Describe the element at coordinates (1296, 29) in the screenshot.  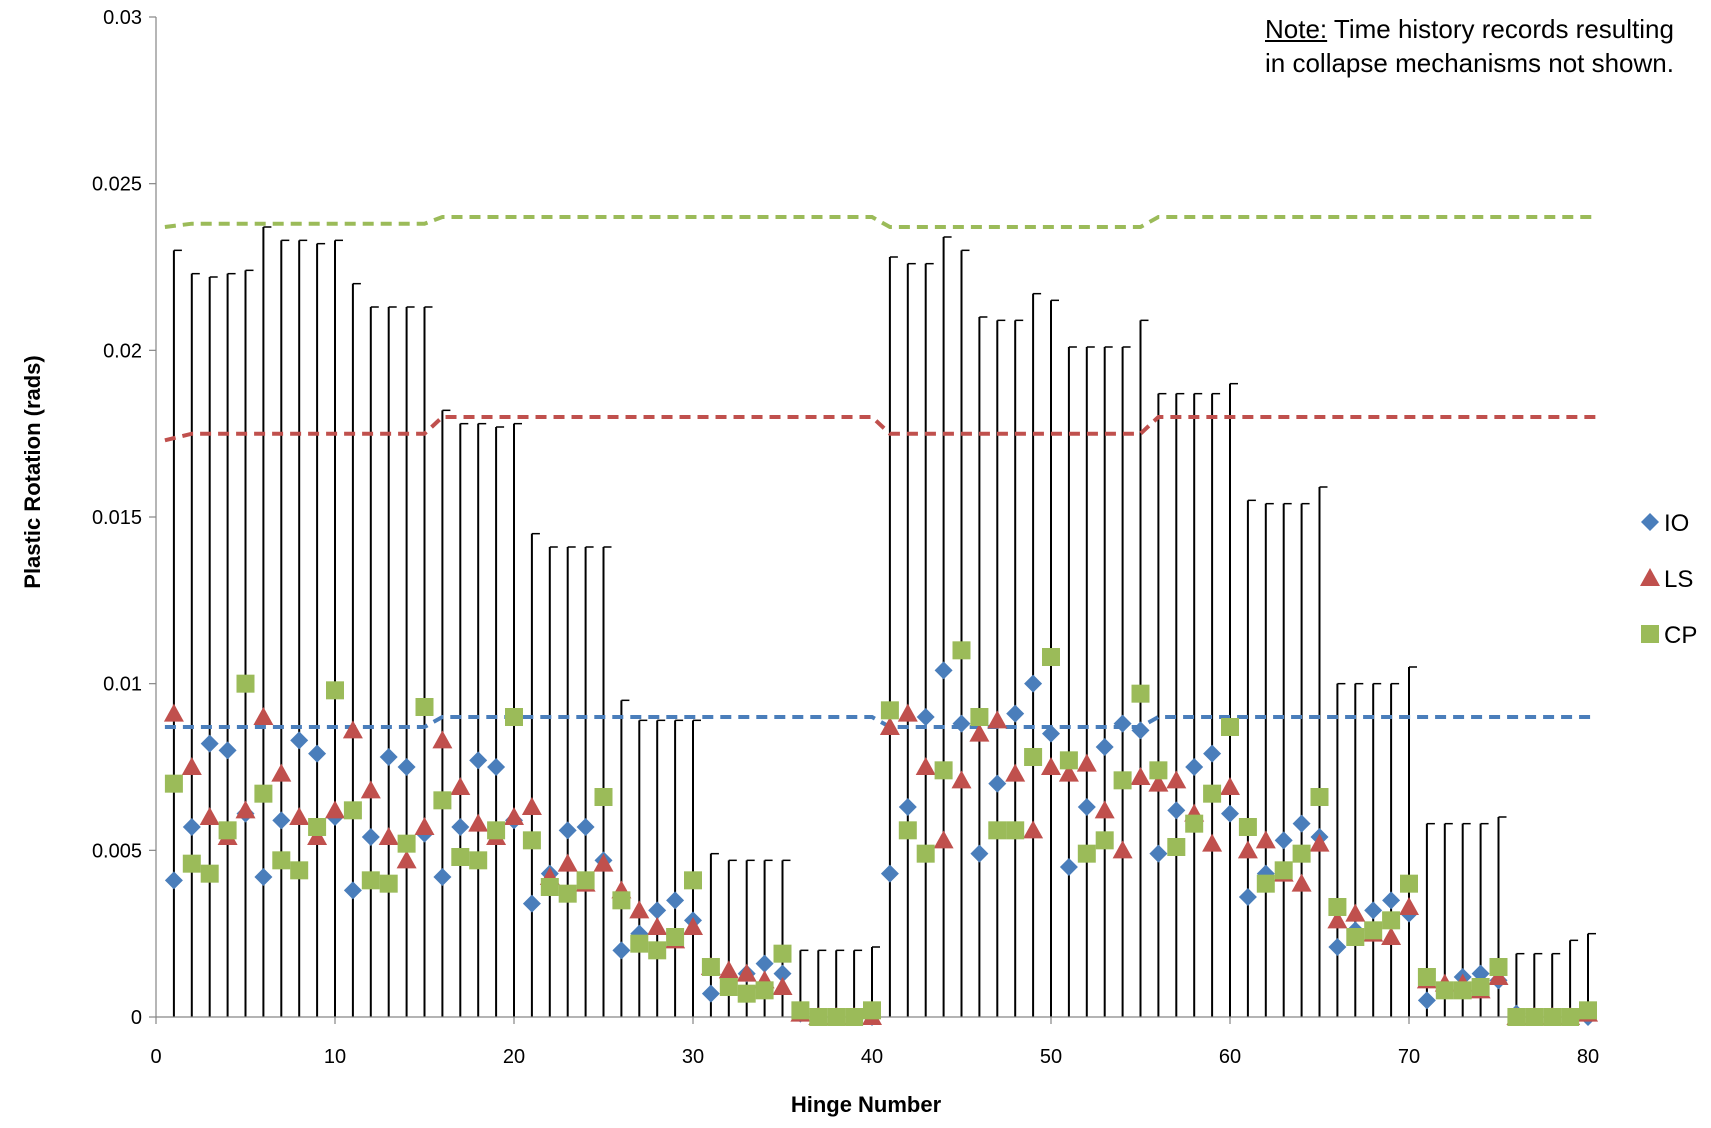
I see `note-label: Note:` at that location.